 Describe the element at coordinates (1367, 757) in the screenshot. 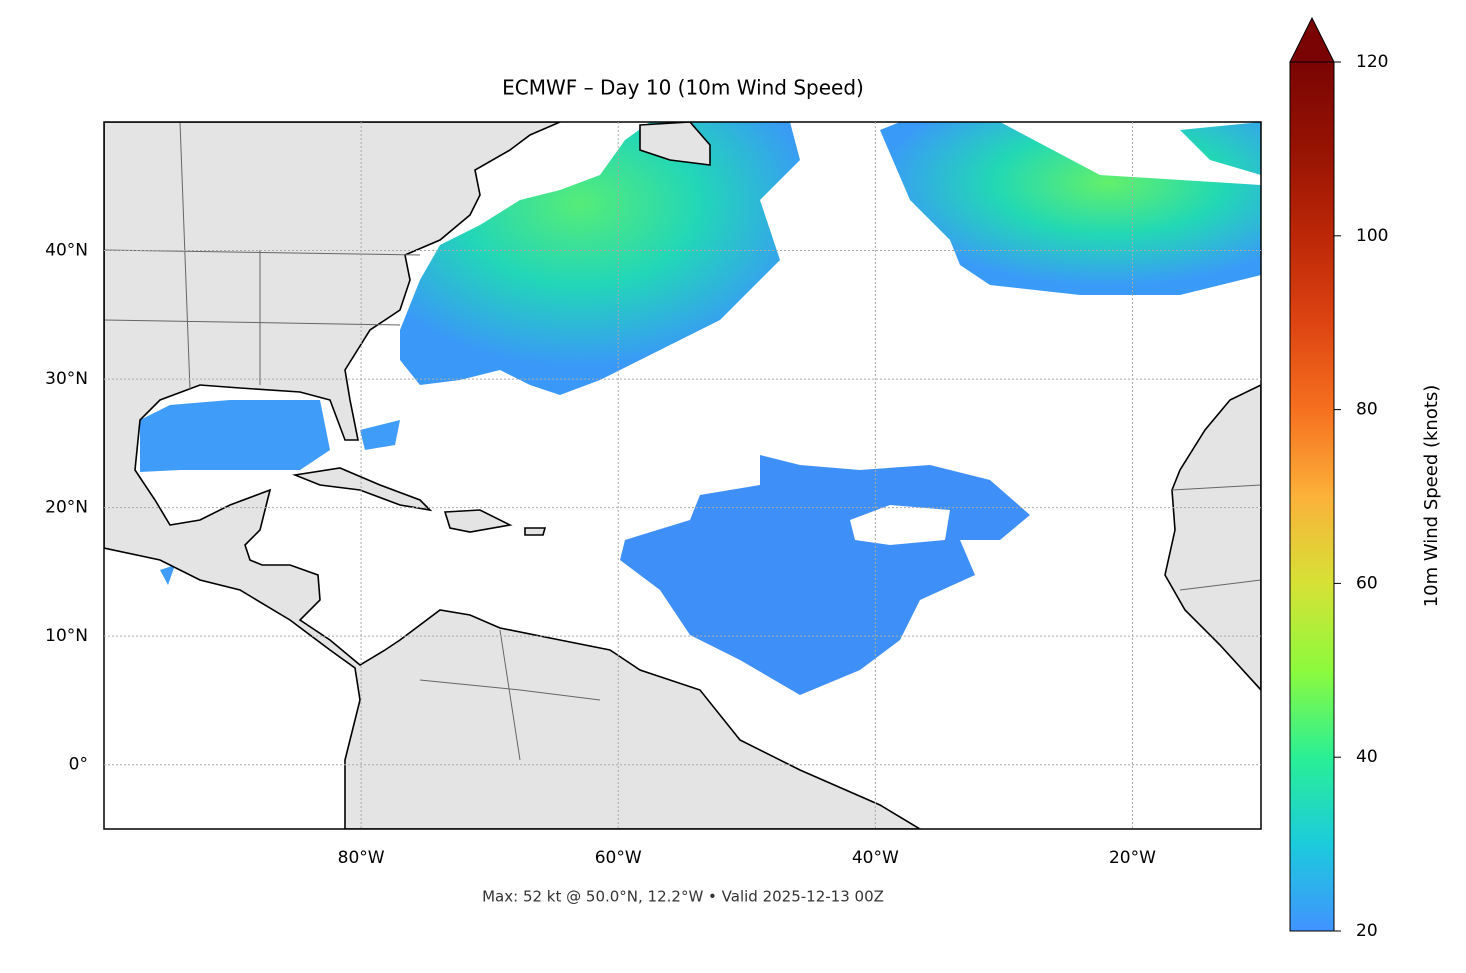

I see `colorbar-tick-label: 40` at that location.